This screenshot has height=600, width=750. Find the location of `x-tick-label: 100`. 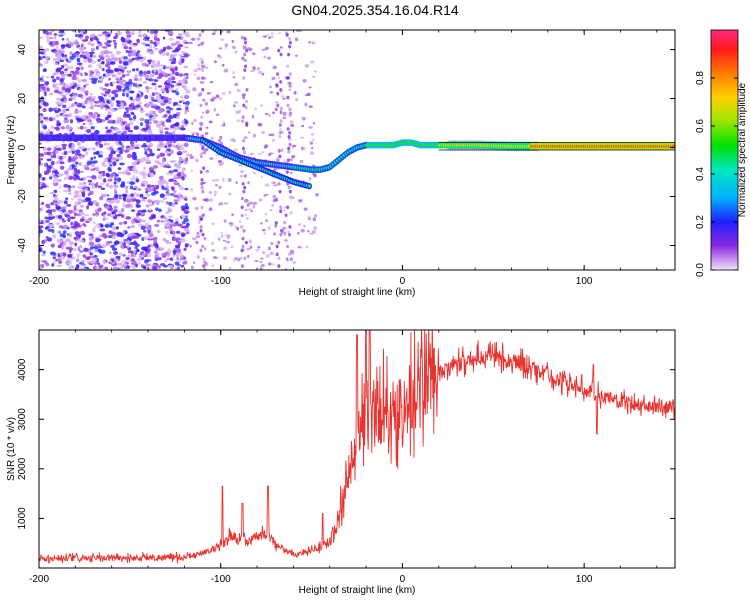

x-tick-label: 100 is located at coordinates (584, 281).